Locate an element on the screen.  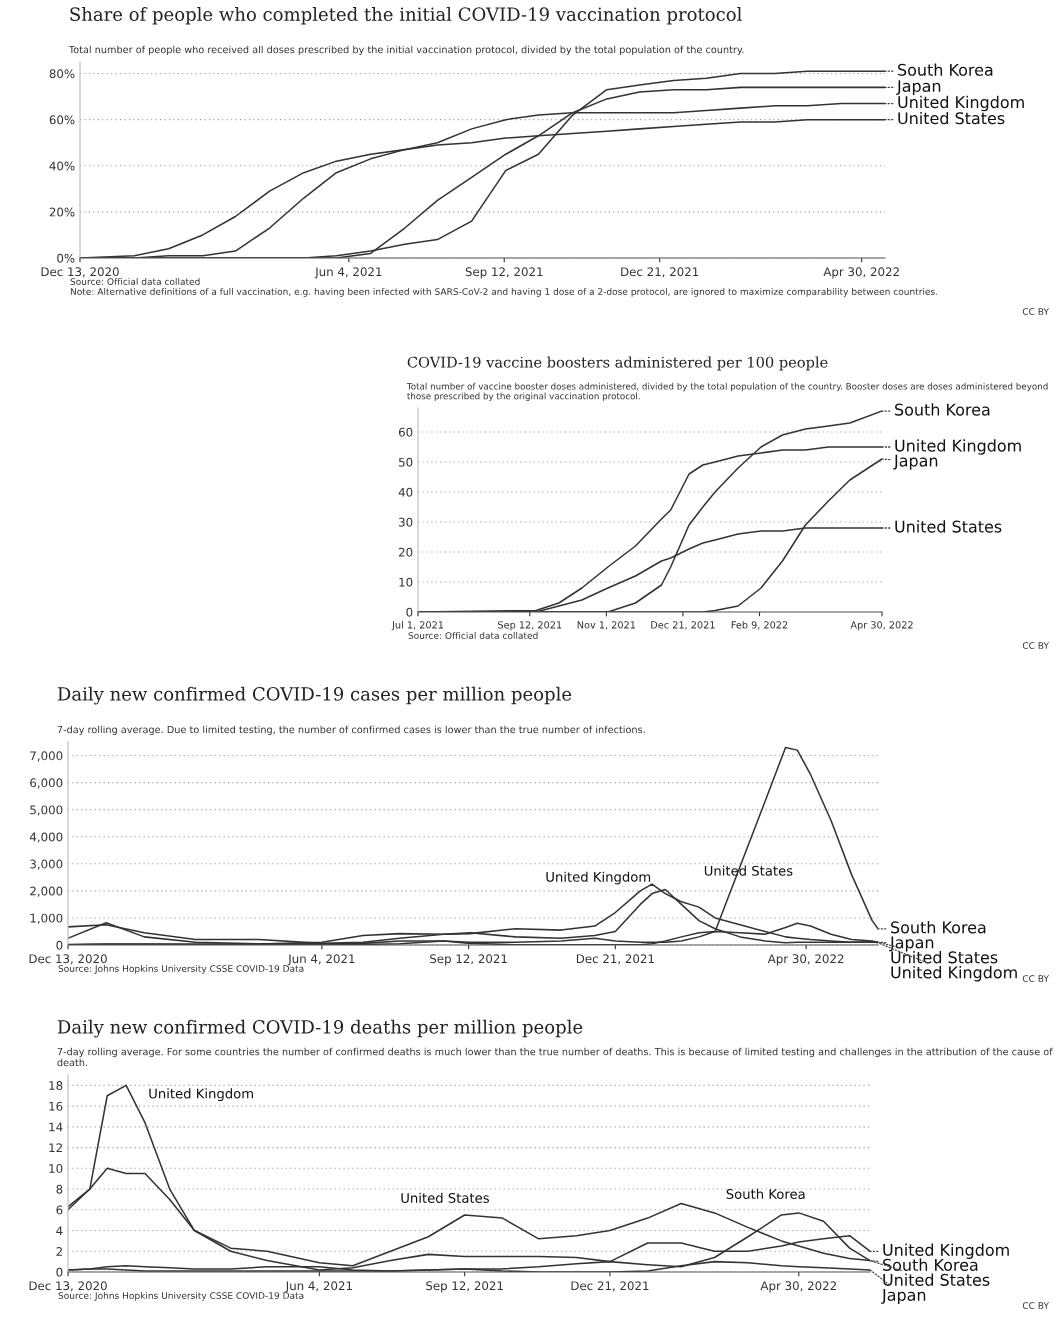
y-tick-label: 1,000 is located at coordinates (46, 918).